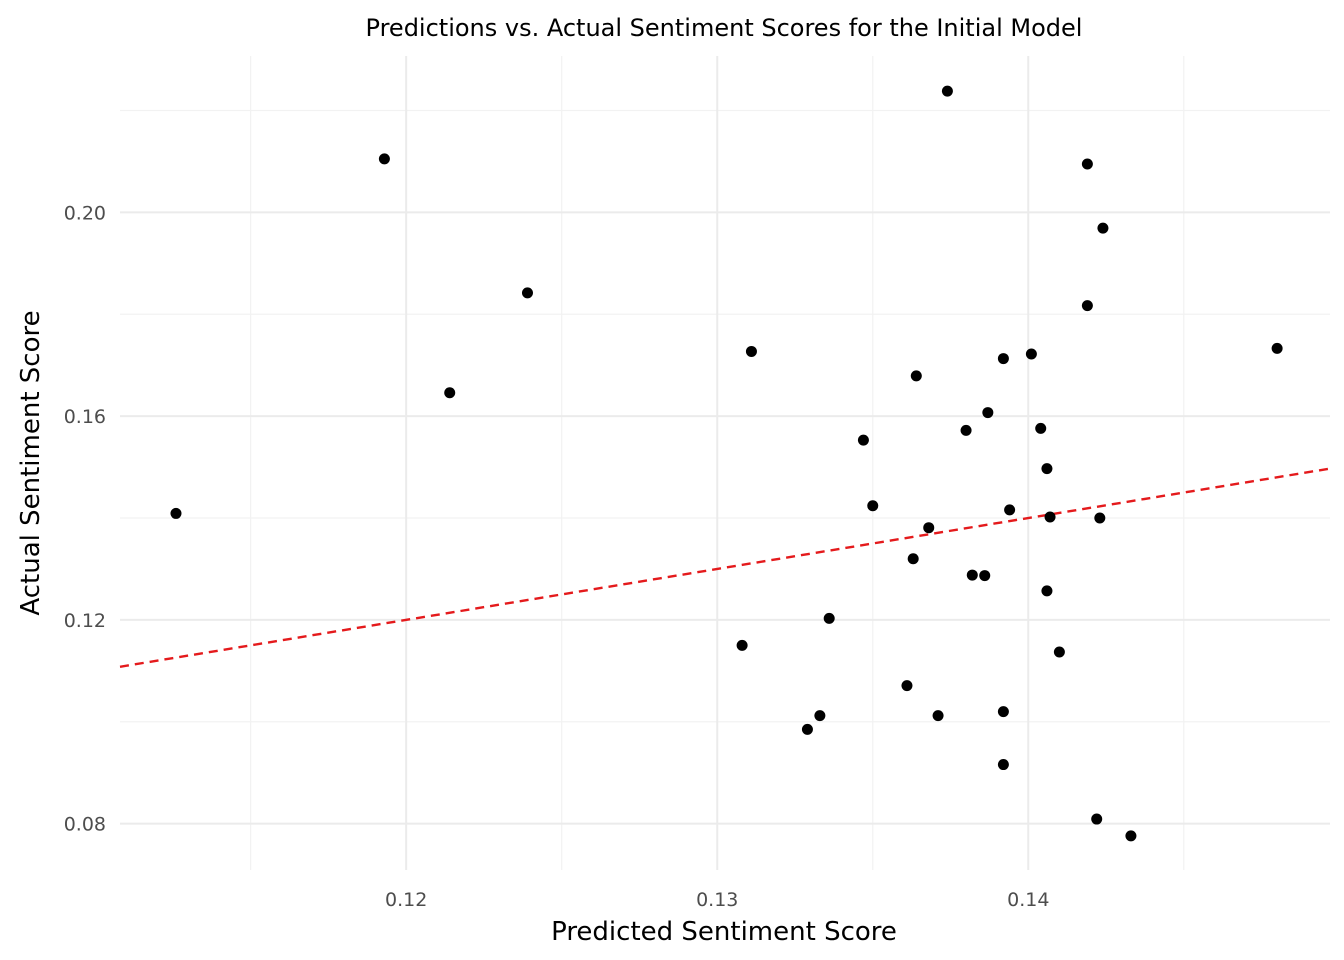  I want to click on y-axis-ticks: 0.08 0.12 0.16 0.20, so click(85, 518).